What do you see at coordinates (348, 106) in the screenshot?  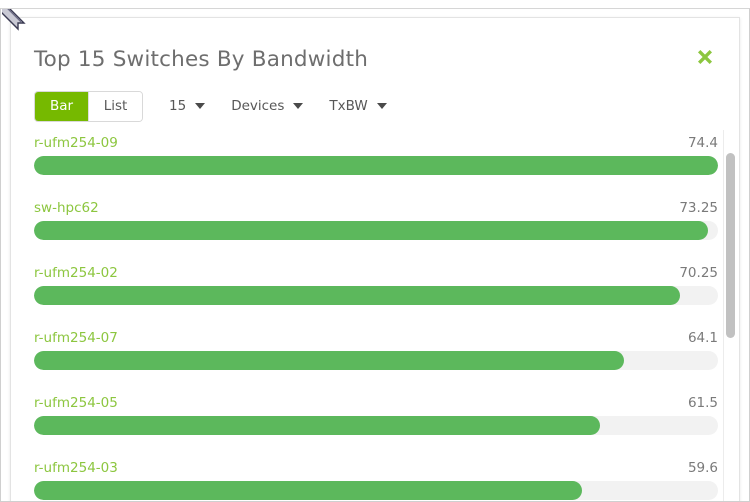 I see `dropdown-metric-label: TxBW` at bounding box center [348, 106].